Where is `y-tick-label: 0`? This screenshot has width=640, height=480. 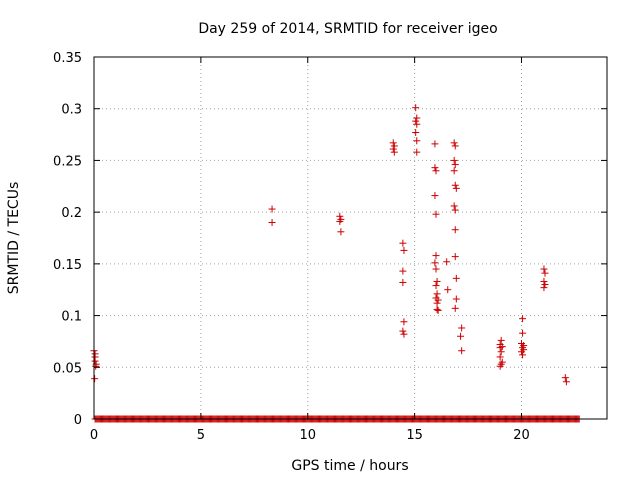 y-tick-label: 0 is located at coordinates (78, 420).